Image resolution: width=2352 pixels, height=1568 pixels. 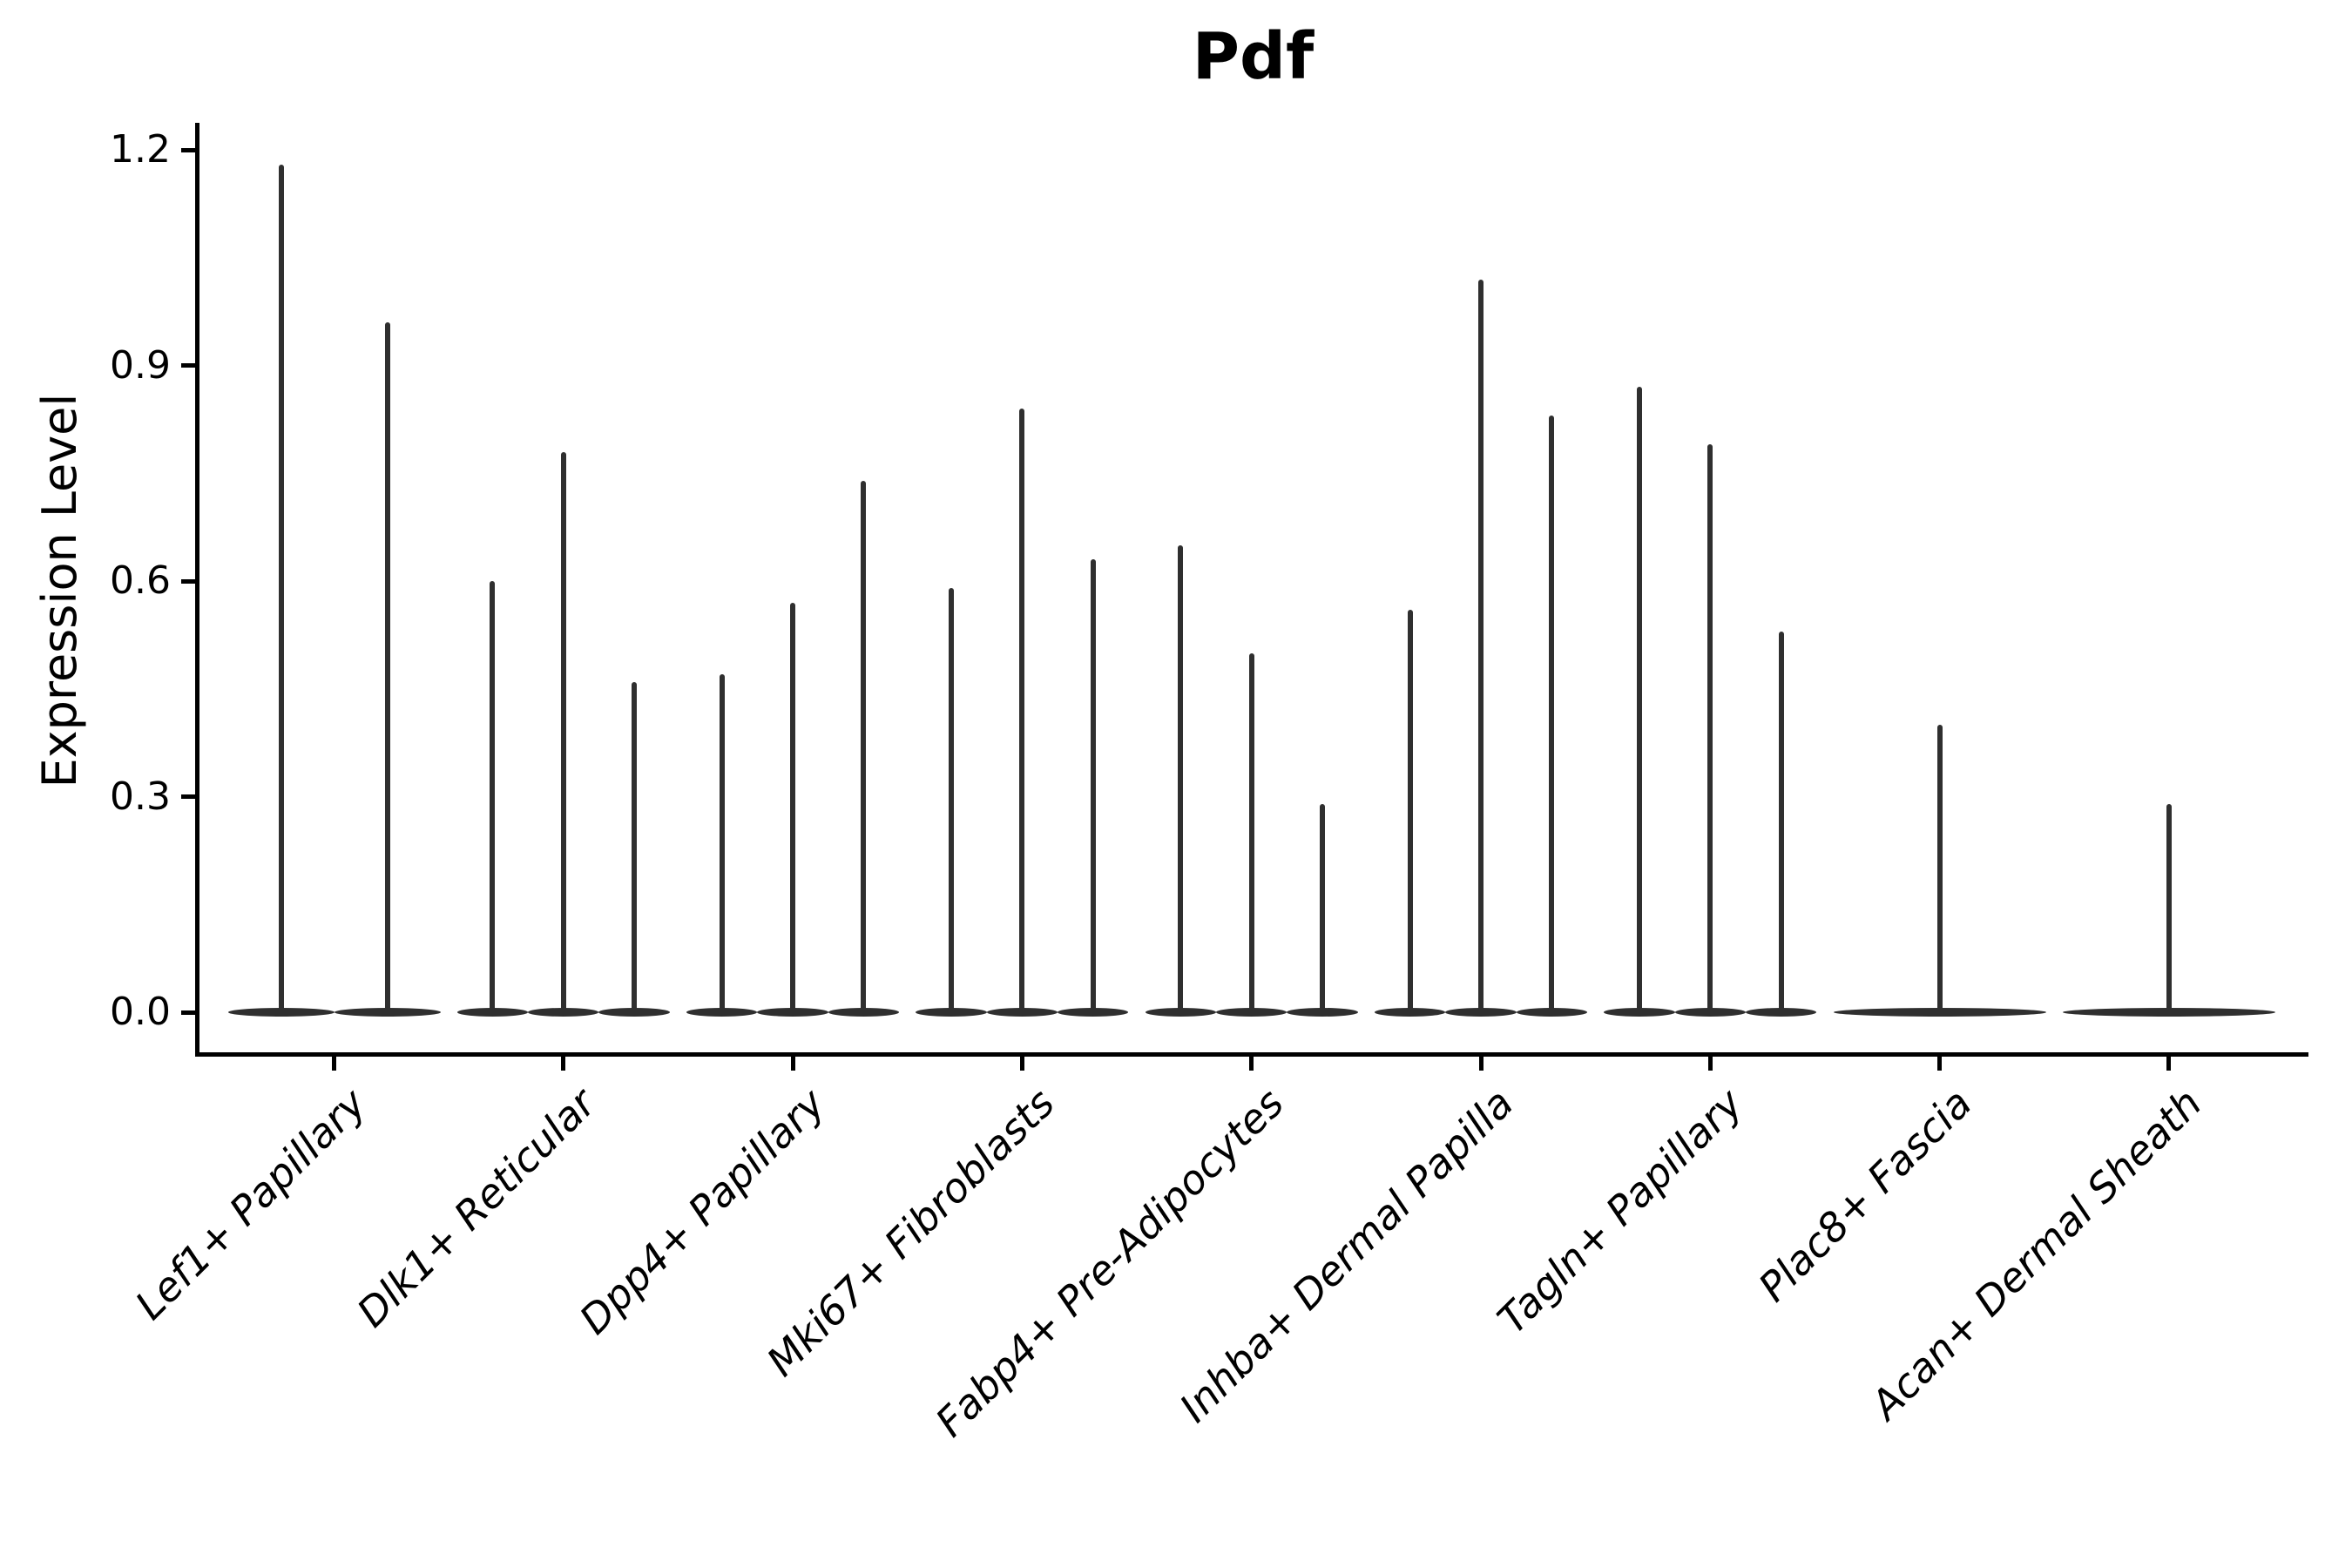 What do you see at coordinates (197, 590) in the screenshot?
I see `y-axis-spine` at bounding box center [197, 590].